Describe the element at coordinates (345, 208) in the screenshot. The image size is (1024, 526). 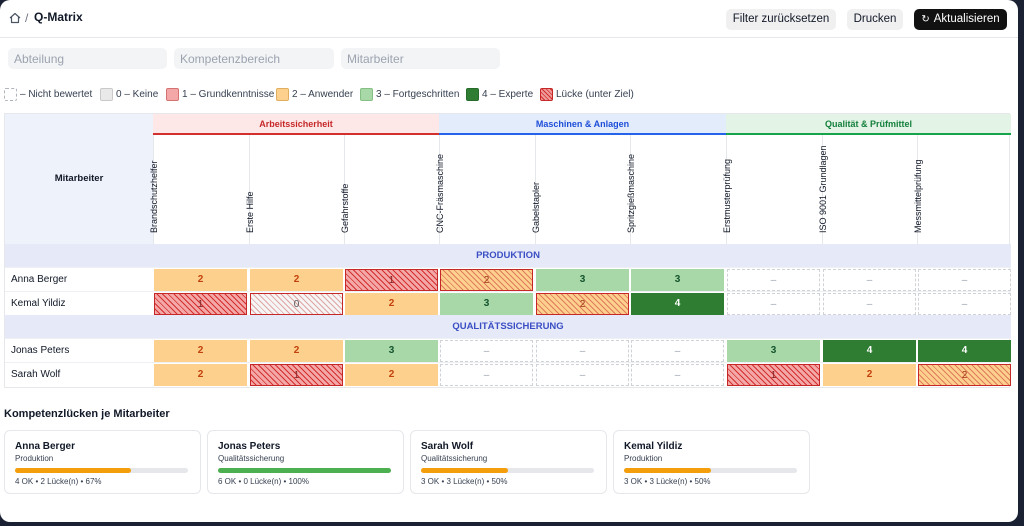
I see `skill-name: Gefahrstoffe` at that location.